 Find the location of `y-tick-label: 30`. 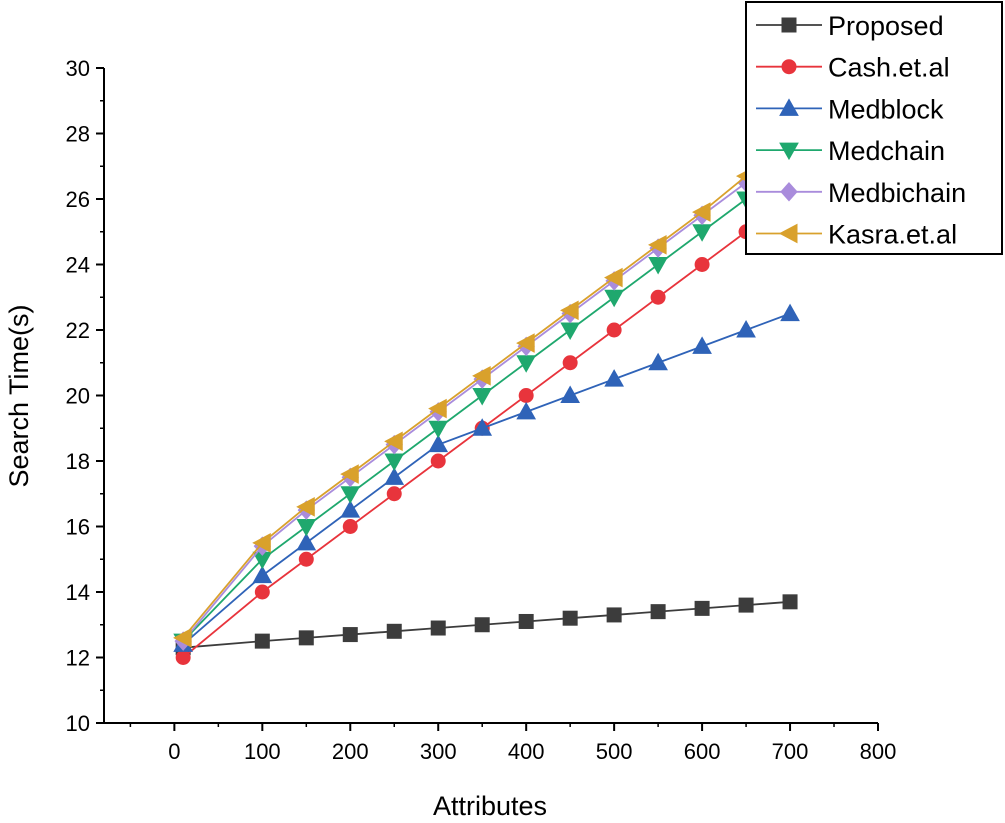

y-tick-label: 30 is located at coordinates (78, 68).